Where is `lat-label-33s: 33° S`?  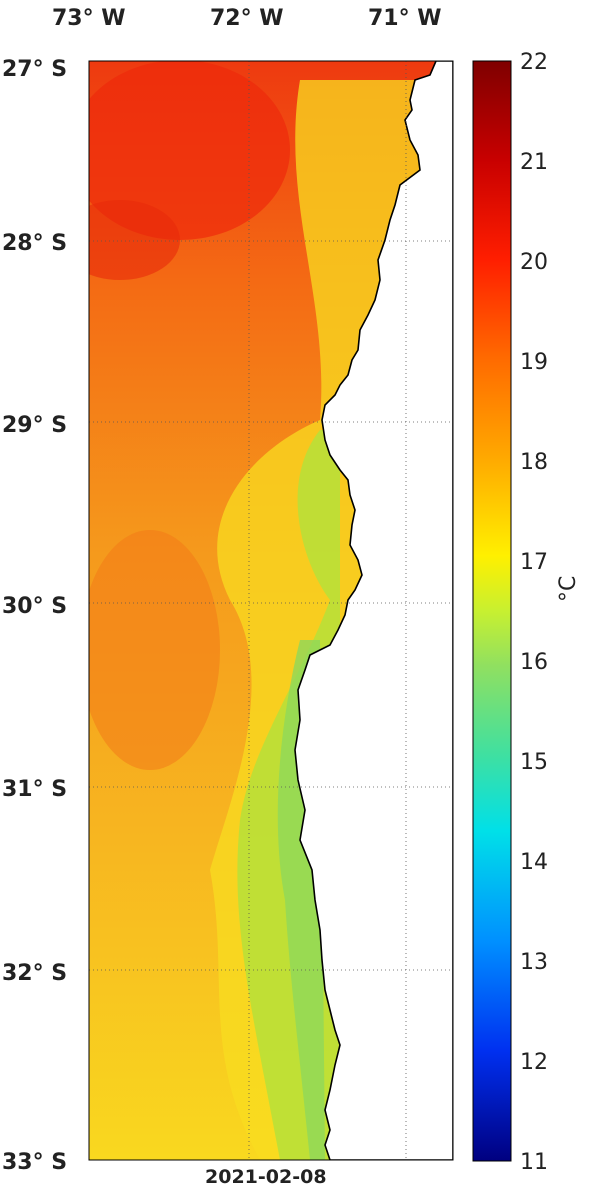 lat-label-33s: 33° S is located at coordinates (35, 1162).